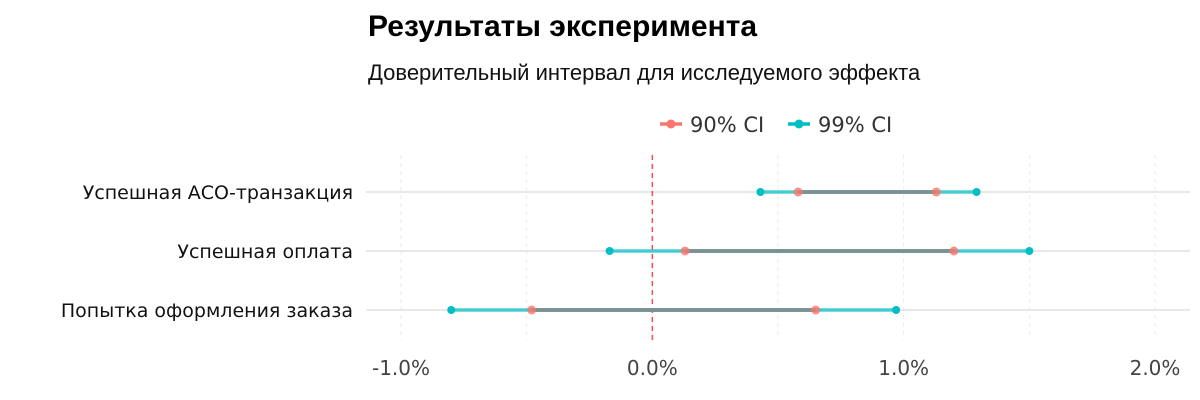 The image size is (1200, 400). Describe the element at coordinates (903, 368) in the screenshot. I see `x-tick-label: 1.0%` at that location.